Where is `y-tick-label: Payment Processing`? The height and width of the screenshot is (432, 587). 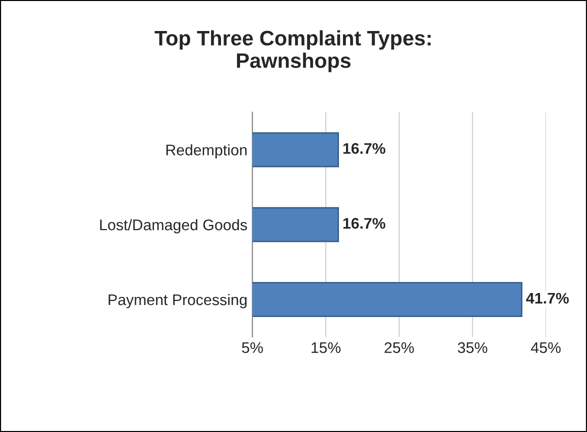
y-tick-label: Payment Processing is located at coordinates (177, 301).